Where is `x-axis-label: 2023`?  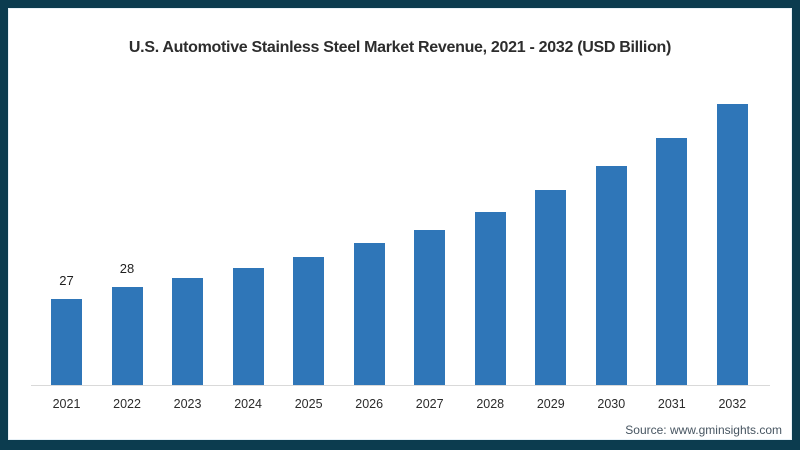 x-axis-label: 2023 is located at coordinates (187, 404).